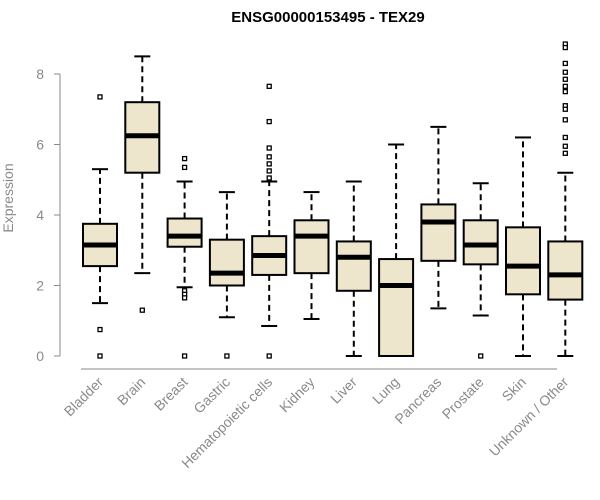  What do you see at coordinates (171, 394) in the screenshot?
I see `x-category-label: Breast` at bounding box center [171, 394].